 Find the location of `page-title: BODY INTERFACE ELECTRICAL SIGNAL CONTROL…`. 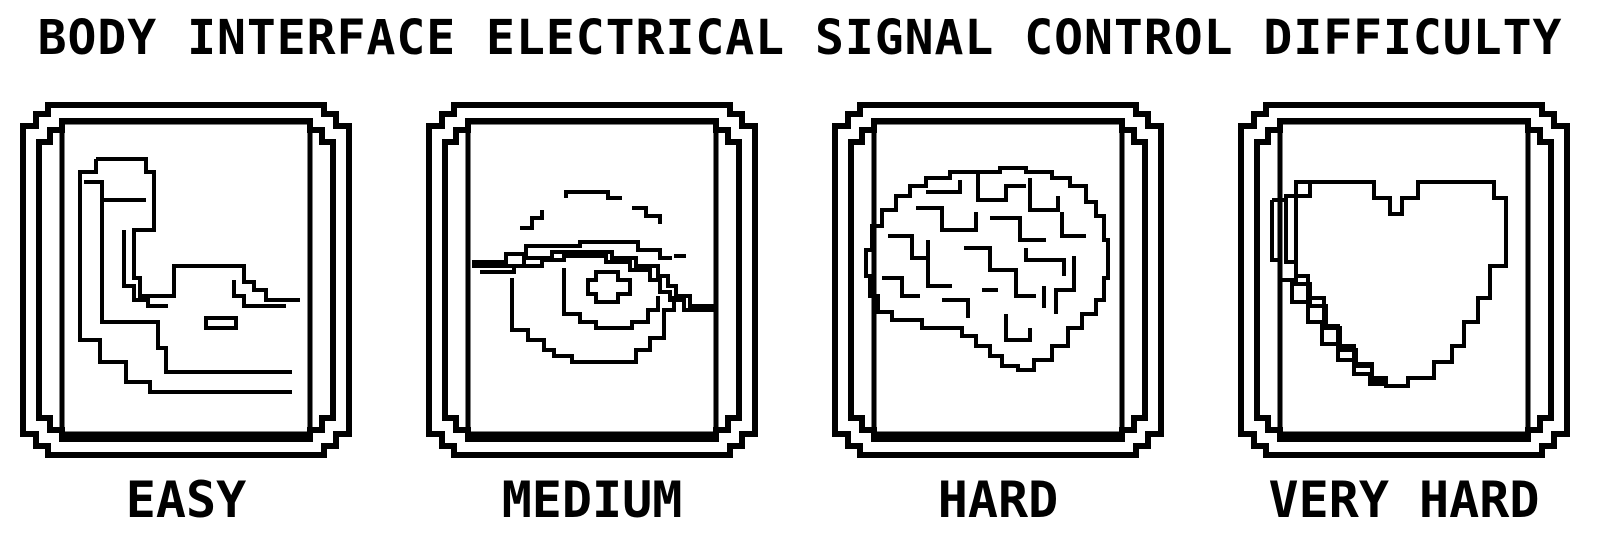

page-title: BODY INTERFACE ELECTRICAL SIGNAL CONTROL… is located at coordinates (800, 38).